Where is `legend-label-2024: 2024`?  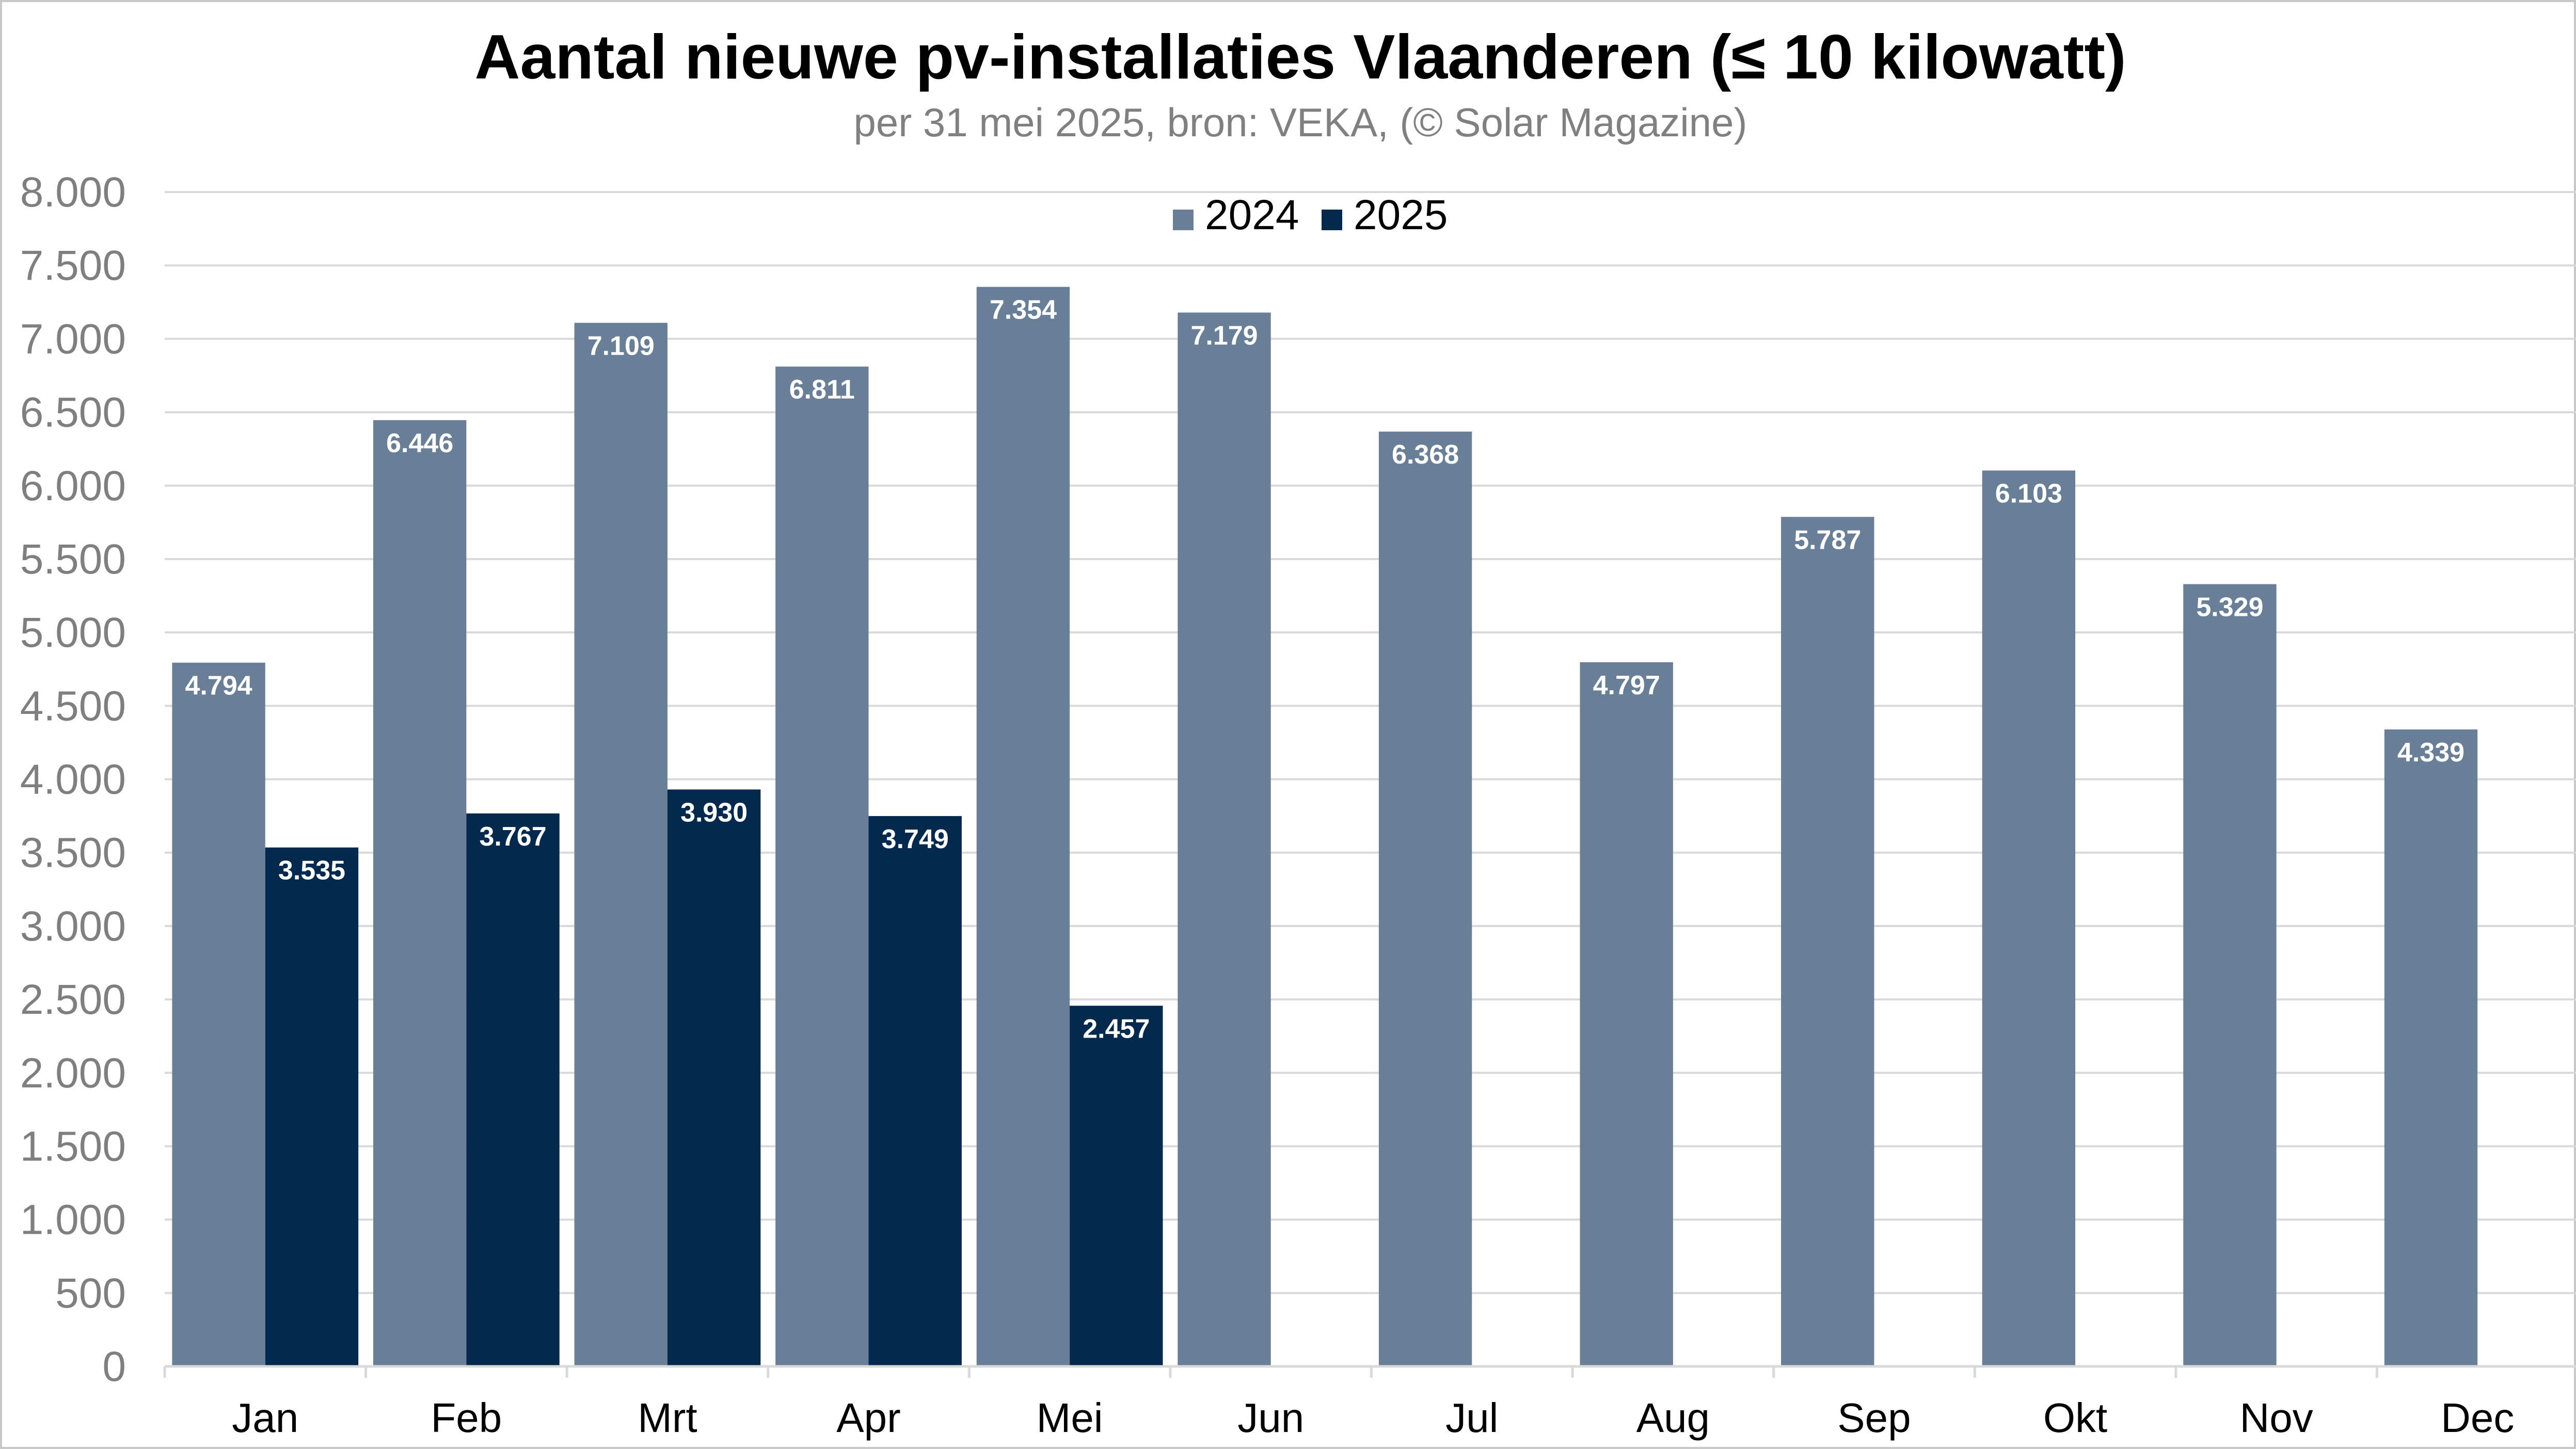 legend-label-2024: 2024 is located at coordinates (1252, 215).